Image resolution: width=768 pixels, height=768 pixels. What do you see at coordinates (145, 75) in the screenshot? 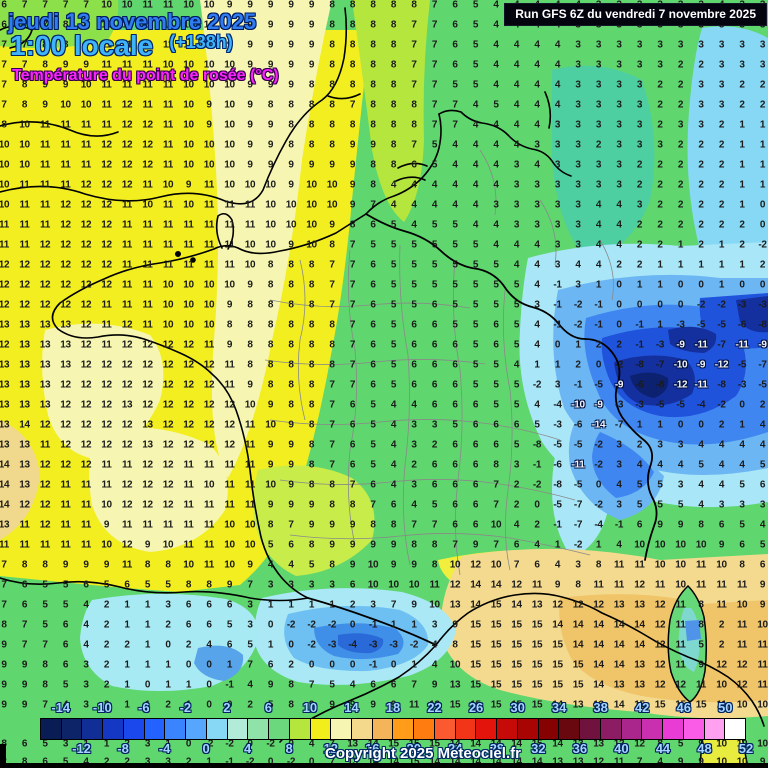
I see `variable-label: Température du point de rosée (°C)` at bounding box center [145, 75].